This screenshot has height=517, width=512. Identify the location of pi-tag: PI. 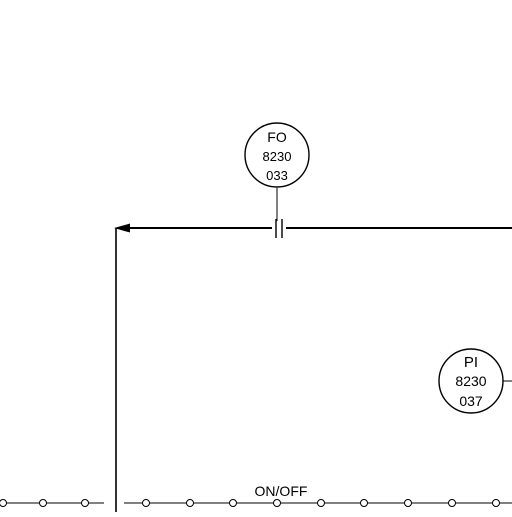
(471, 362).